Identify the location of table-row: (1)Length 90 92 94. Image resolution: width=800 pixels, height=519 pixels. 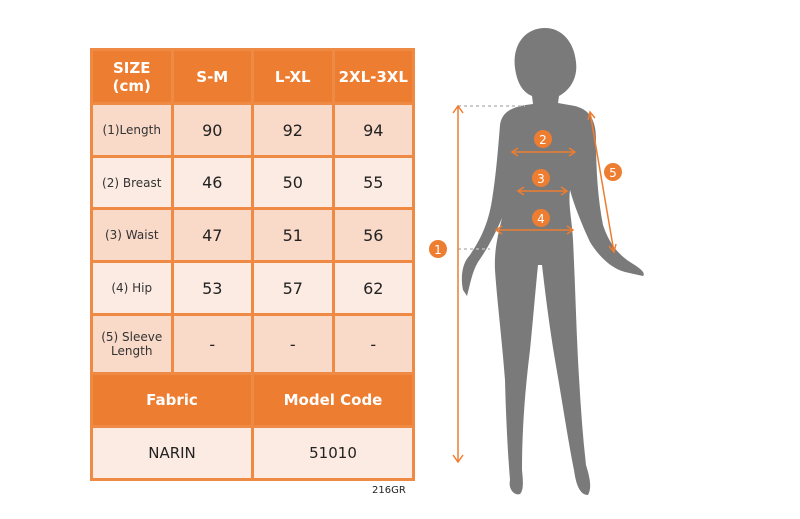
(252, 130).